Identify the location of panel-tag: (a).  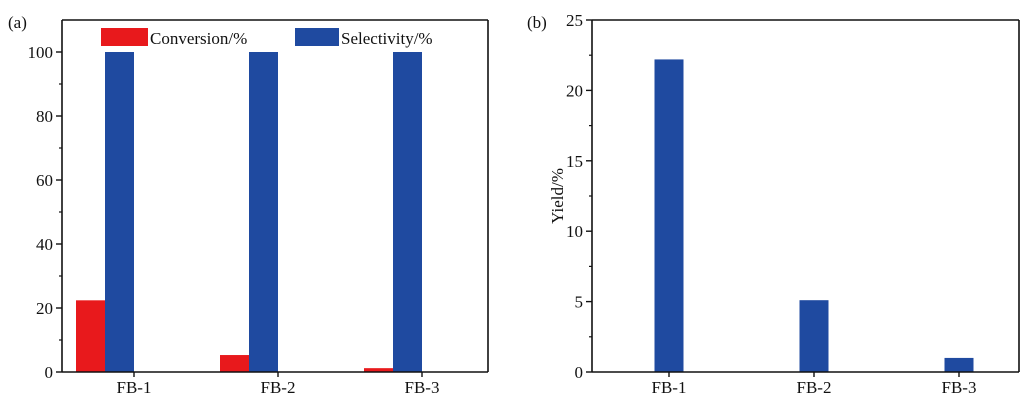
(17, 22).